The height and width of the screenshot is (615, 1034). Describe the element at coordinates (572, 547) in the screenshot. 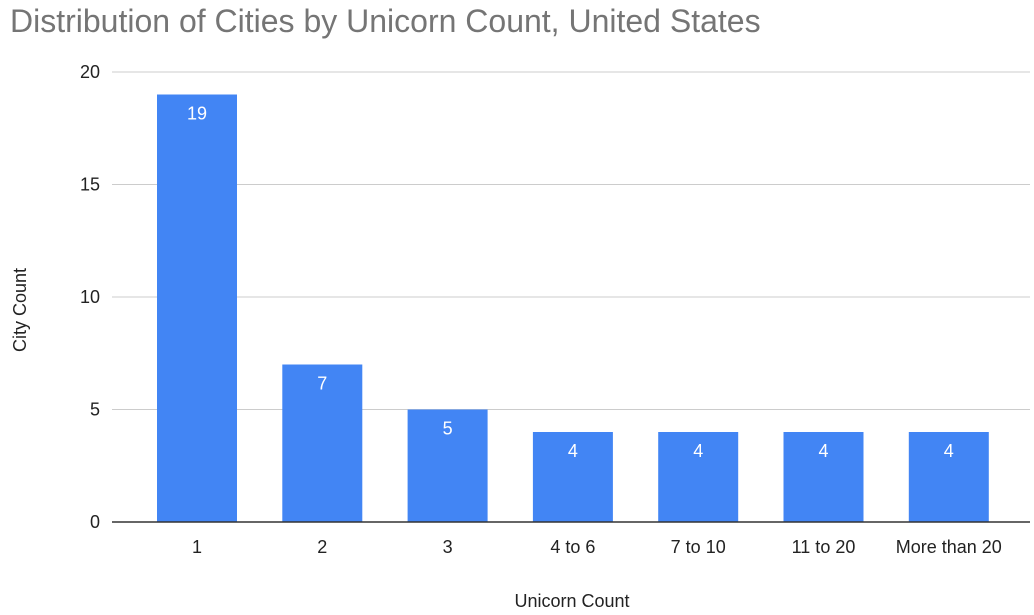

I see `x-tick-label: 4 to 6` at that location.